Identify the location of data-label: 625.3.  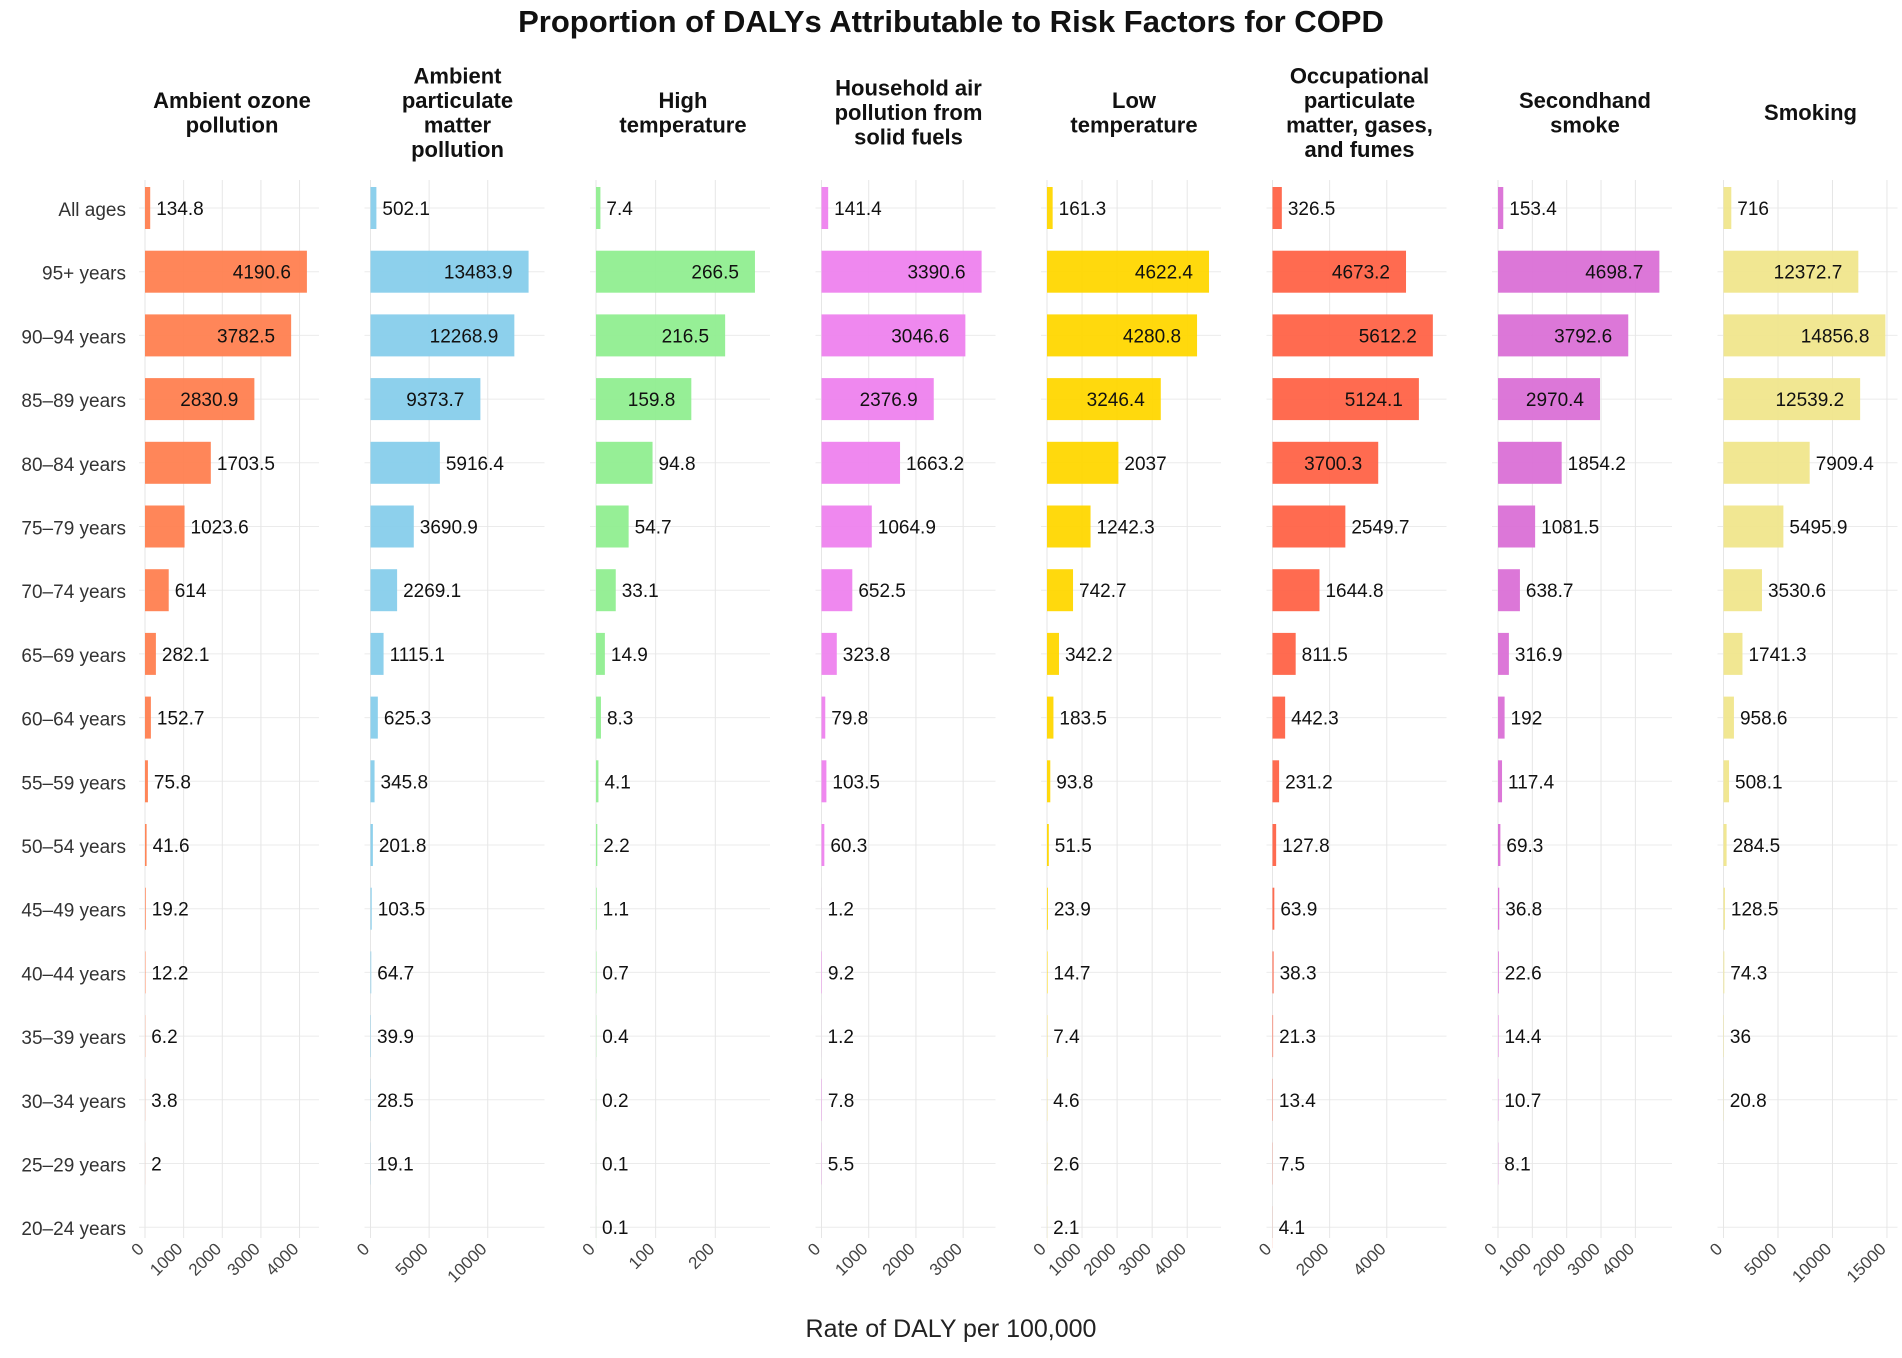
(408, 719).